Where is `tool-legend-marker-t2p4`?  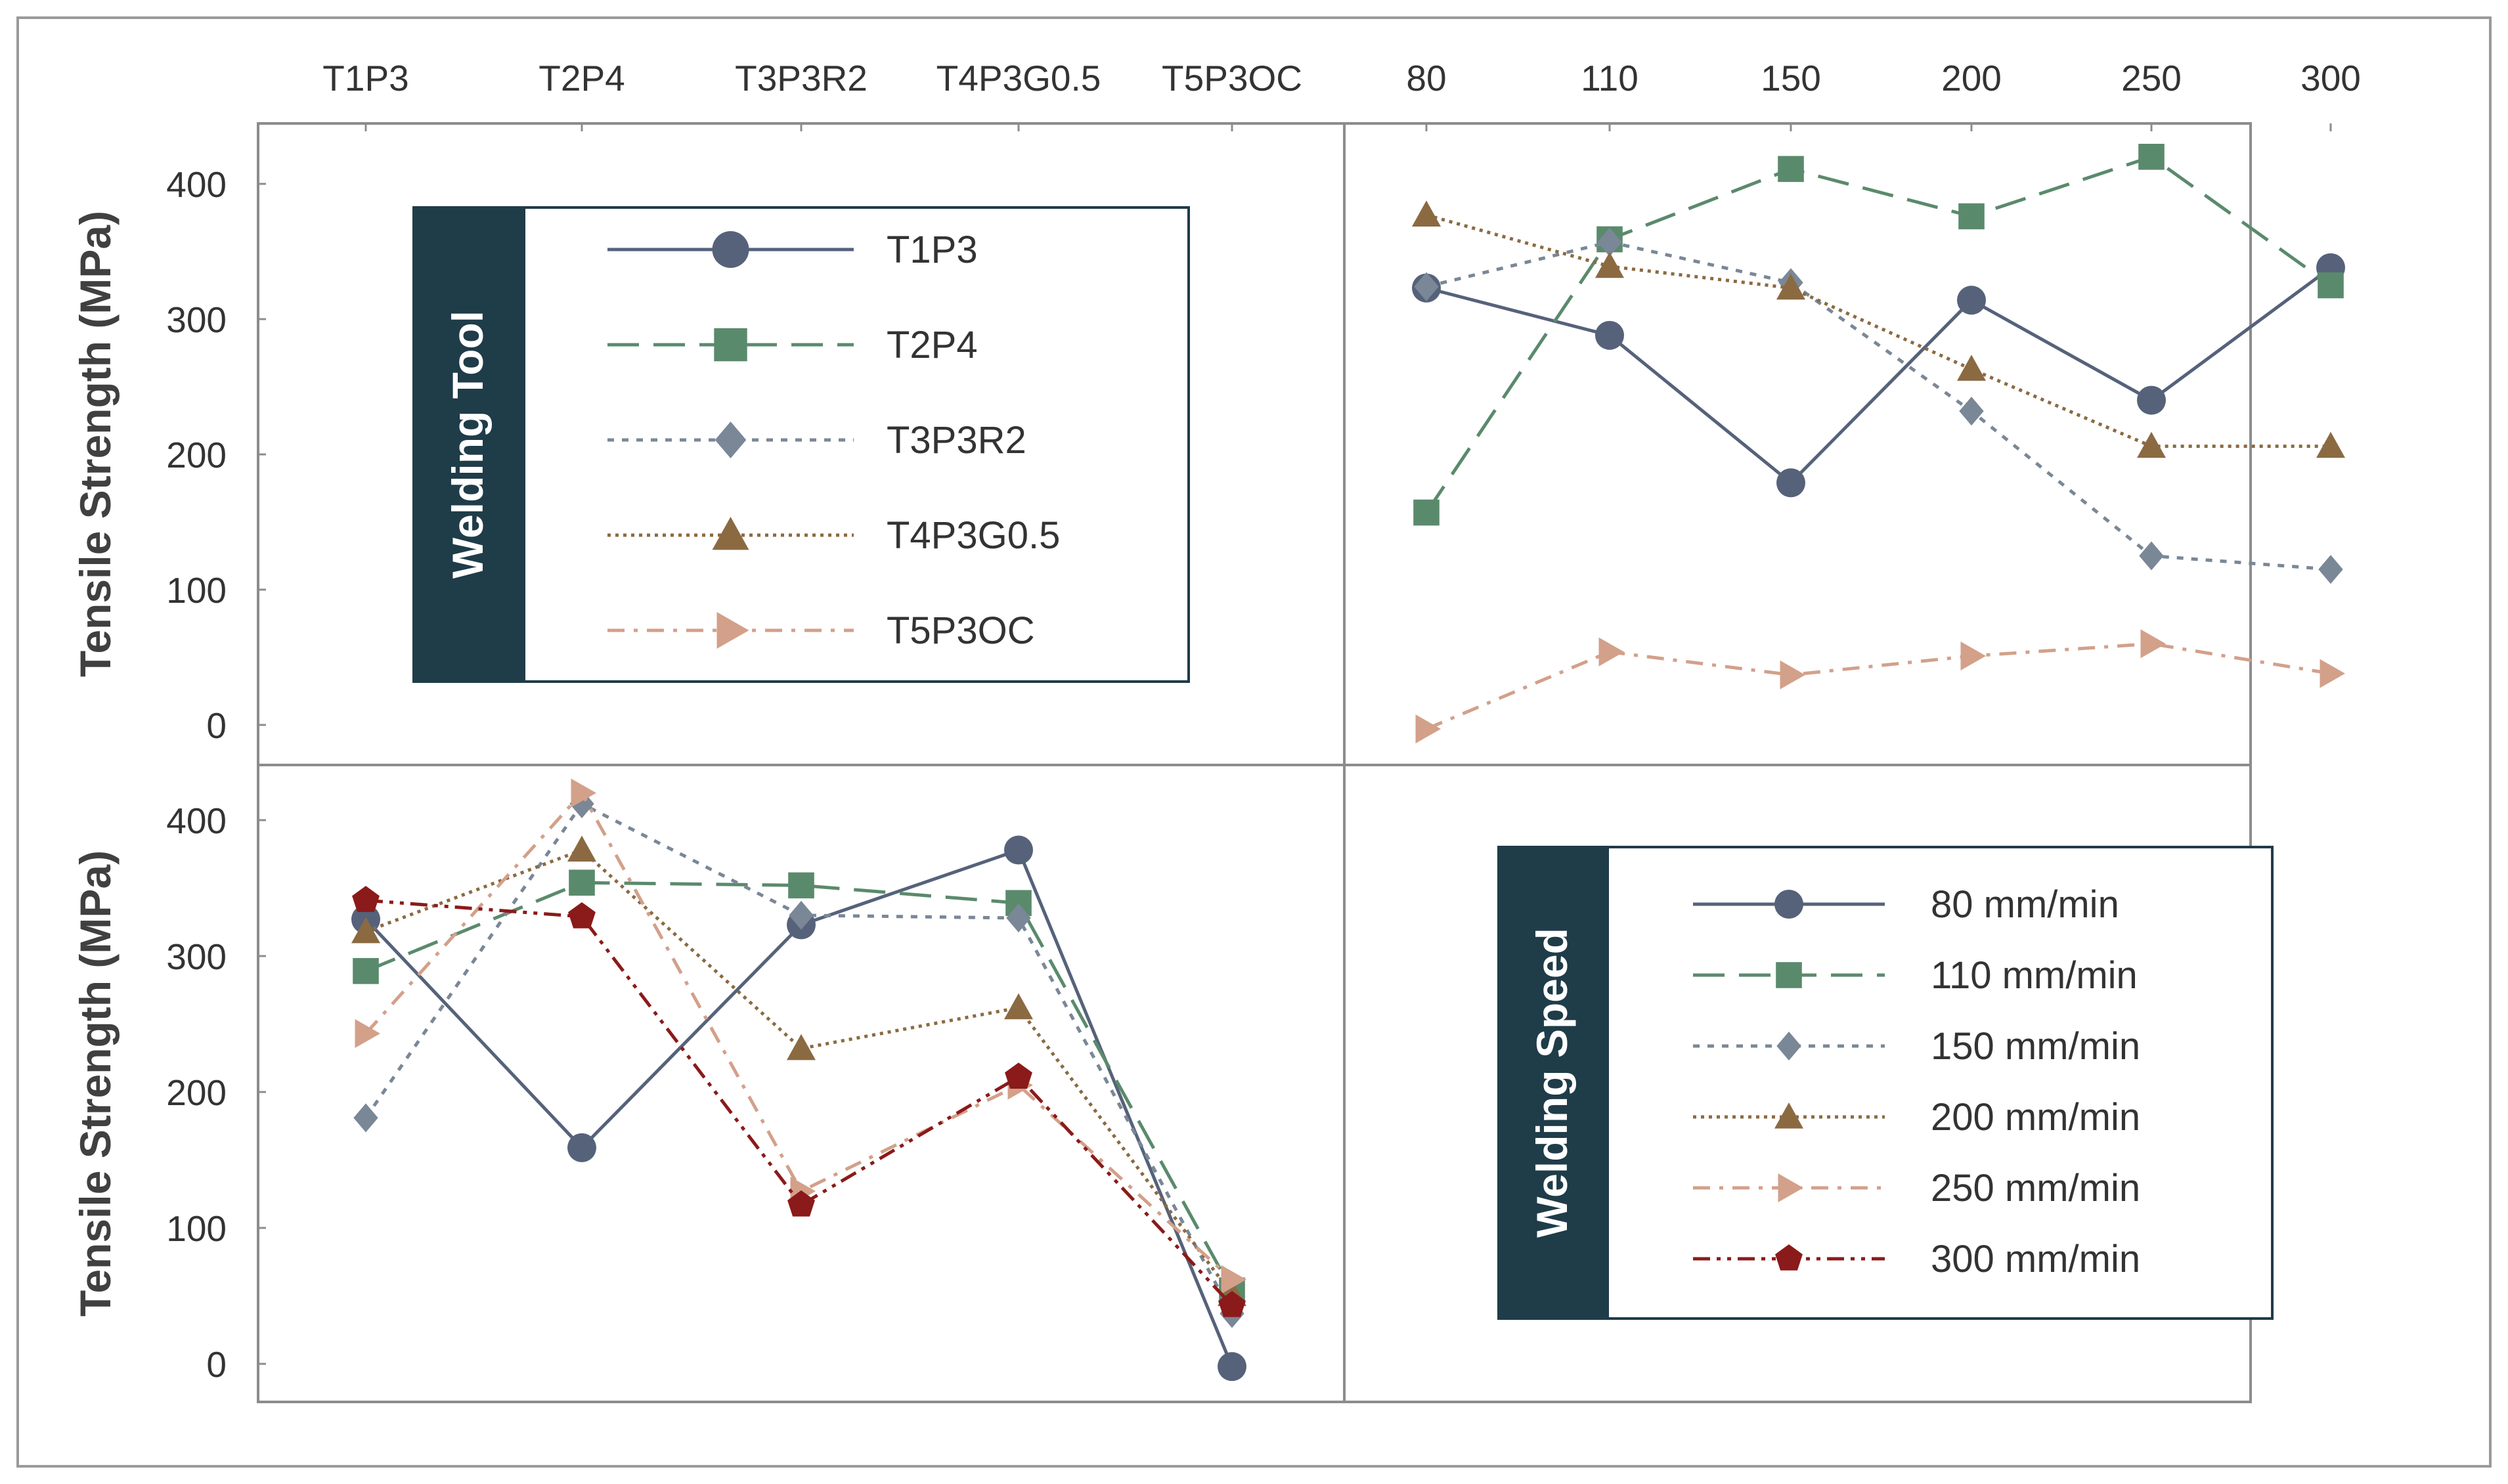 tool-legend-marker-t2p4 is located at coordinates (730, 345).